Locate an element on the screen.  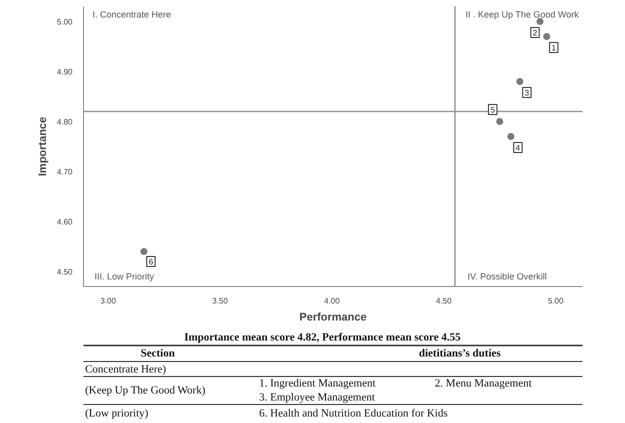
text: dietitians’s duties is located at coordinates (460, 354).